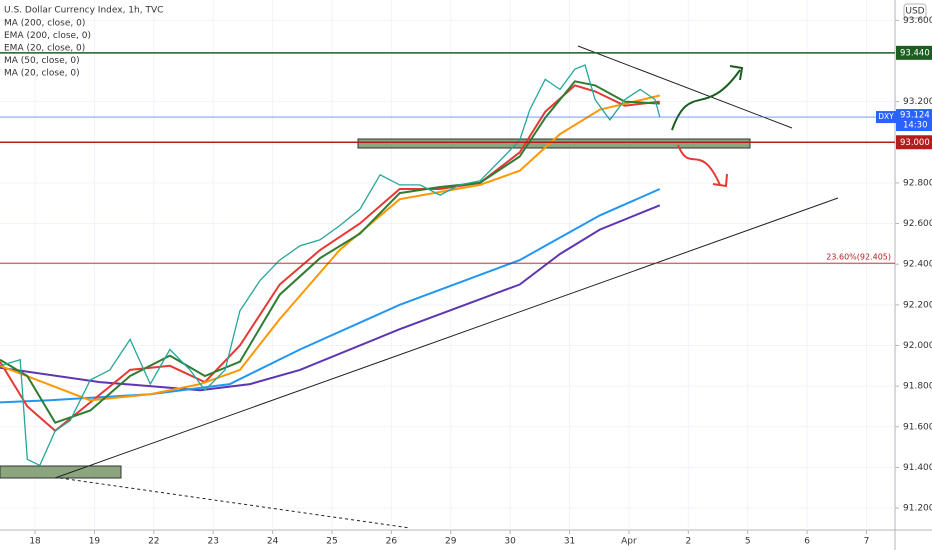 The height and width of the screenshot is (550, 932). Describe the element at coordinates (83, 11) in the screenshot. I see `chart-title: U.S. Dollar Currency Index, 1h, TVC` at that location.